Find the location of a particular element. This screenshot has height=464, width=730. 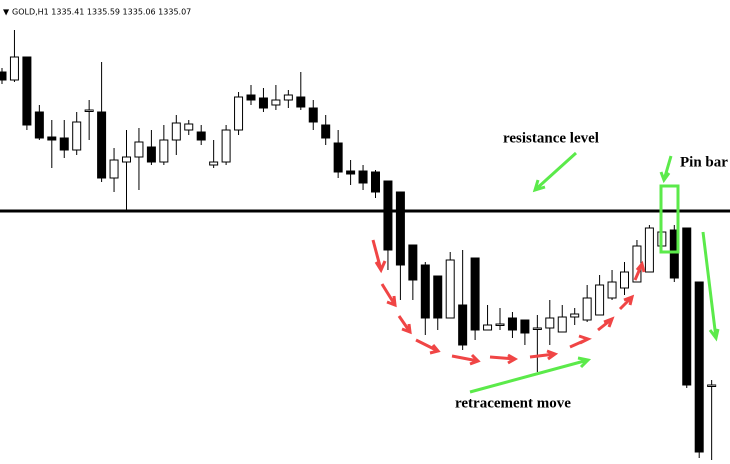

annotation: resistance level is located at coordinates (551, 138).